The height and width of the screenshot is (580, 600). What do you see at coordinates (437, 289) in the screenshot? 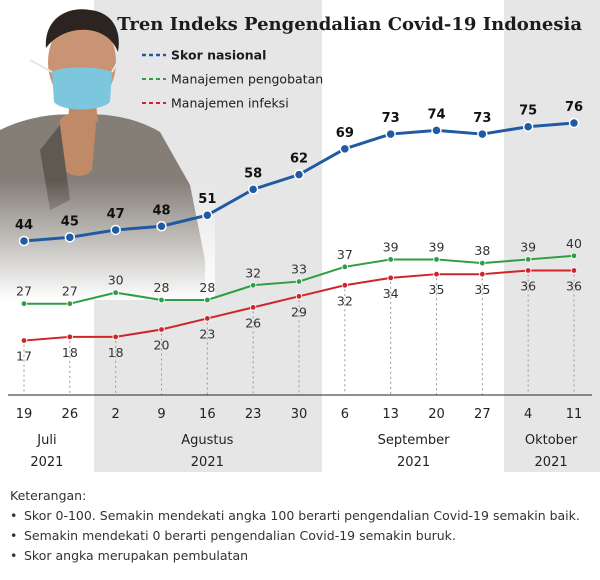
I see `data-label: 35` at bounding box center [437, 289].